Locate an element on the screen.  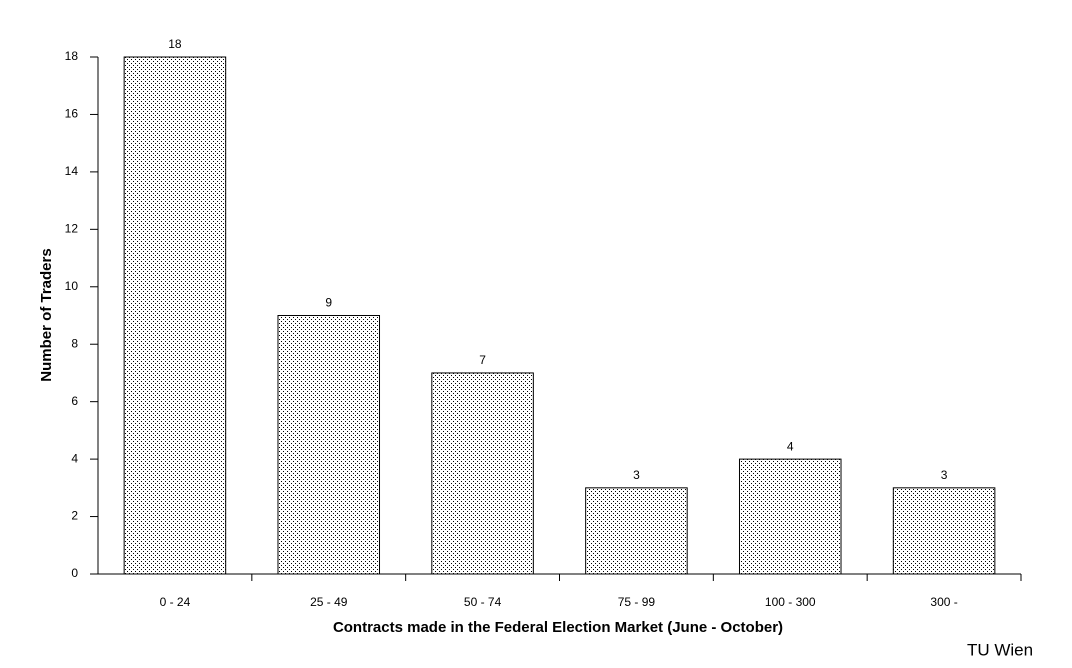
value-label: 18 is located at coordinates (175, 44).